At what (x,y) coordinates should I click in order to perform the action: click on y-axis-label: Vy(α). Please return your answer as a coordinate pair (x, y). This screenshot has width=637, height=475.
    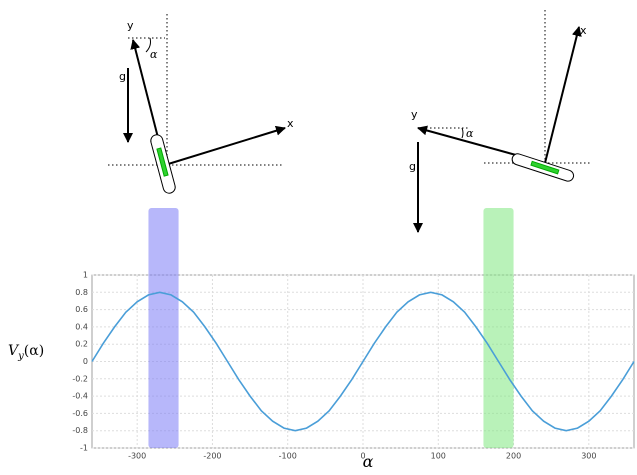
    Looking at the image, I should click on (26, 352).